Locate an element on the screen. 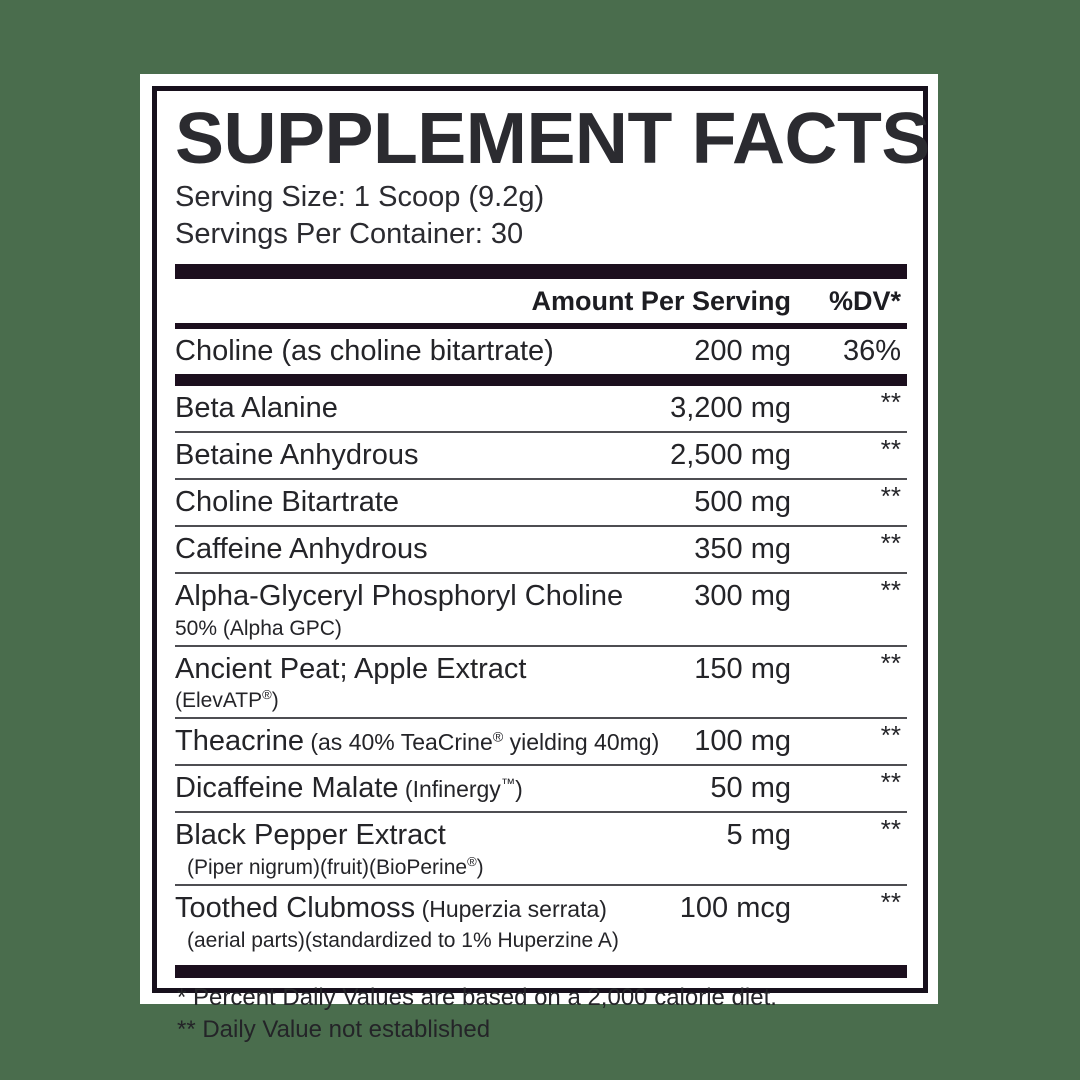  table-row: Beta Alanine 3,200 mg ** is located at coordinates (541, 408).